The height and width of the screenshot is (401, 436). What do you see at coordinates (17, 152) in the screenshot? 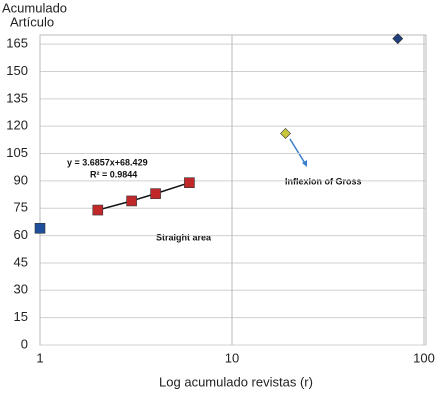
I see `y-tick-label: 105` at bounding box center [17, 152].